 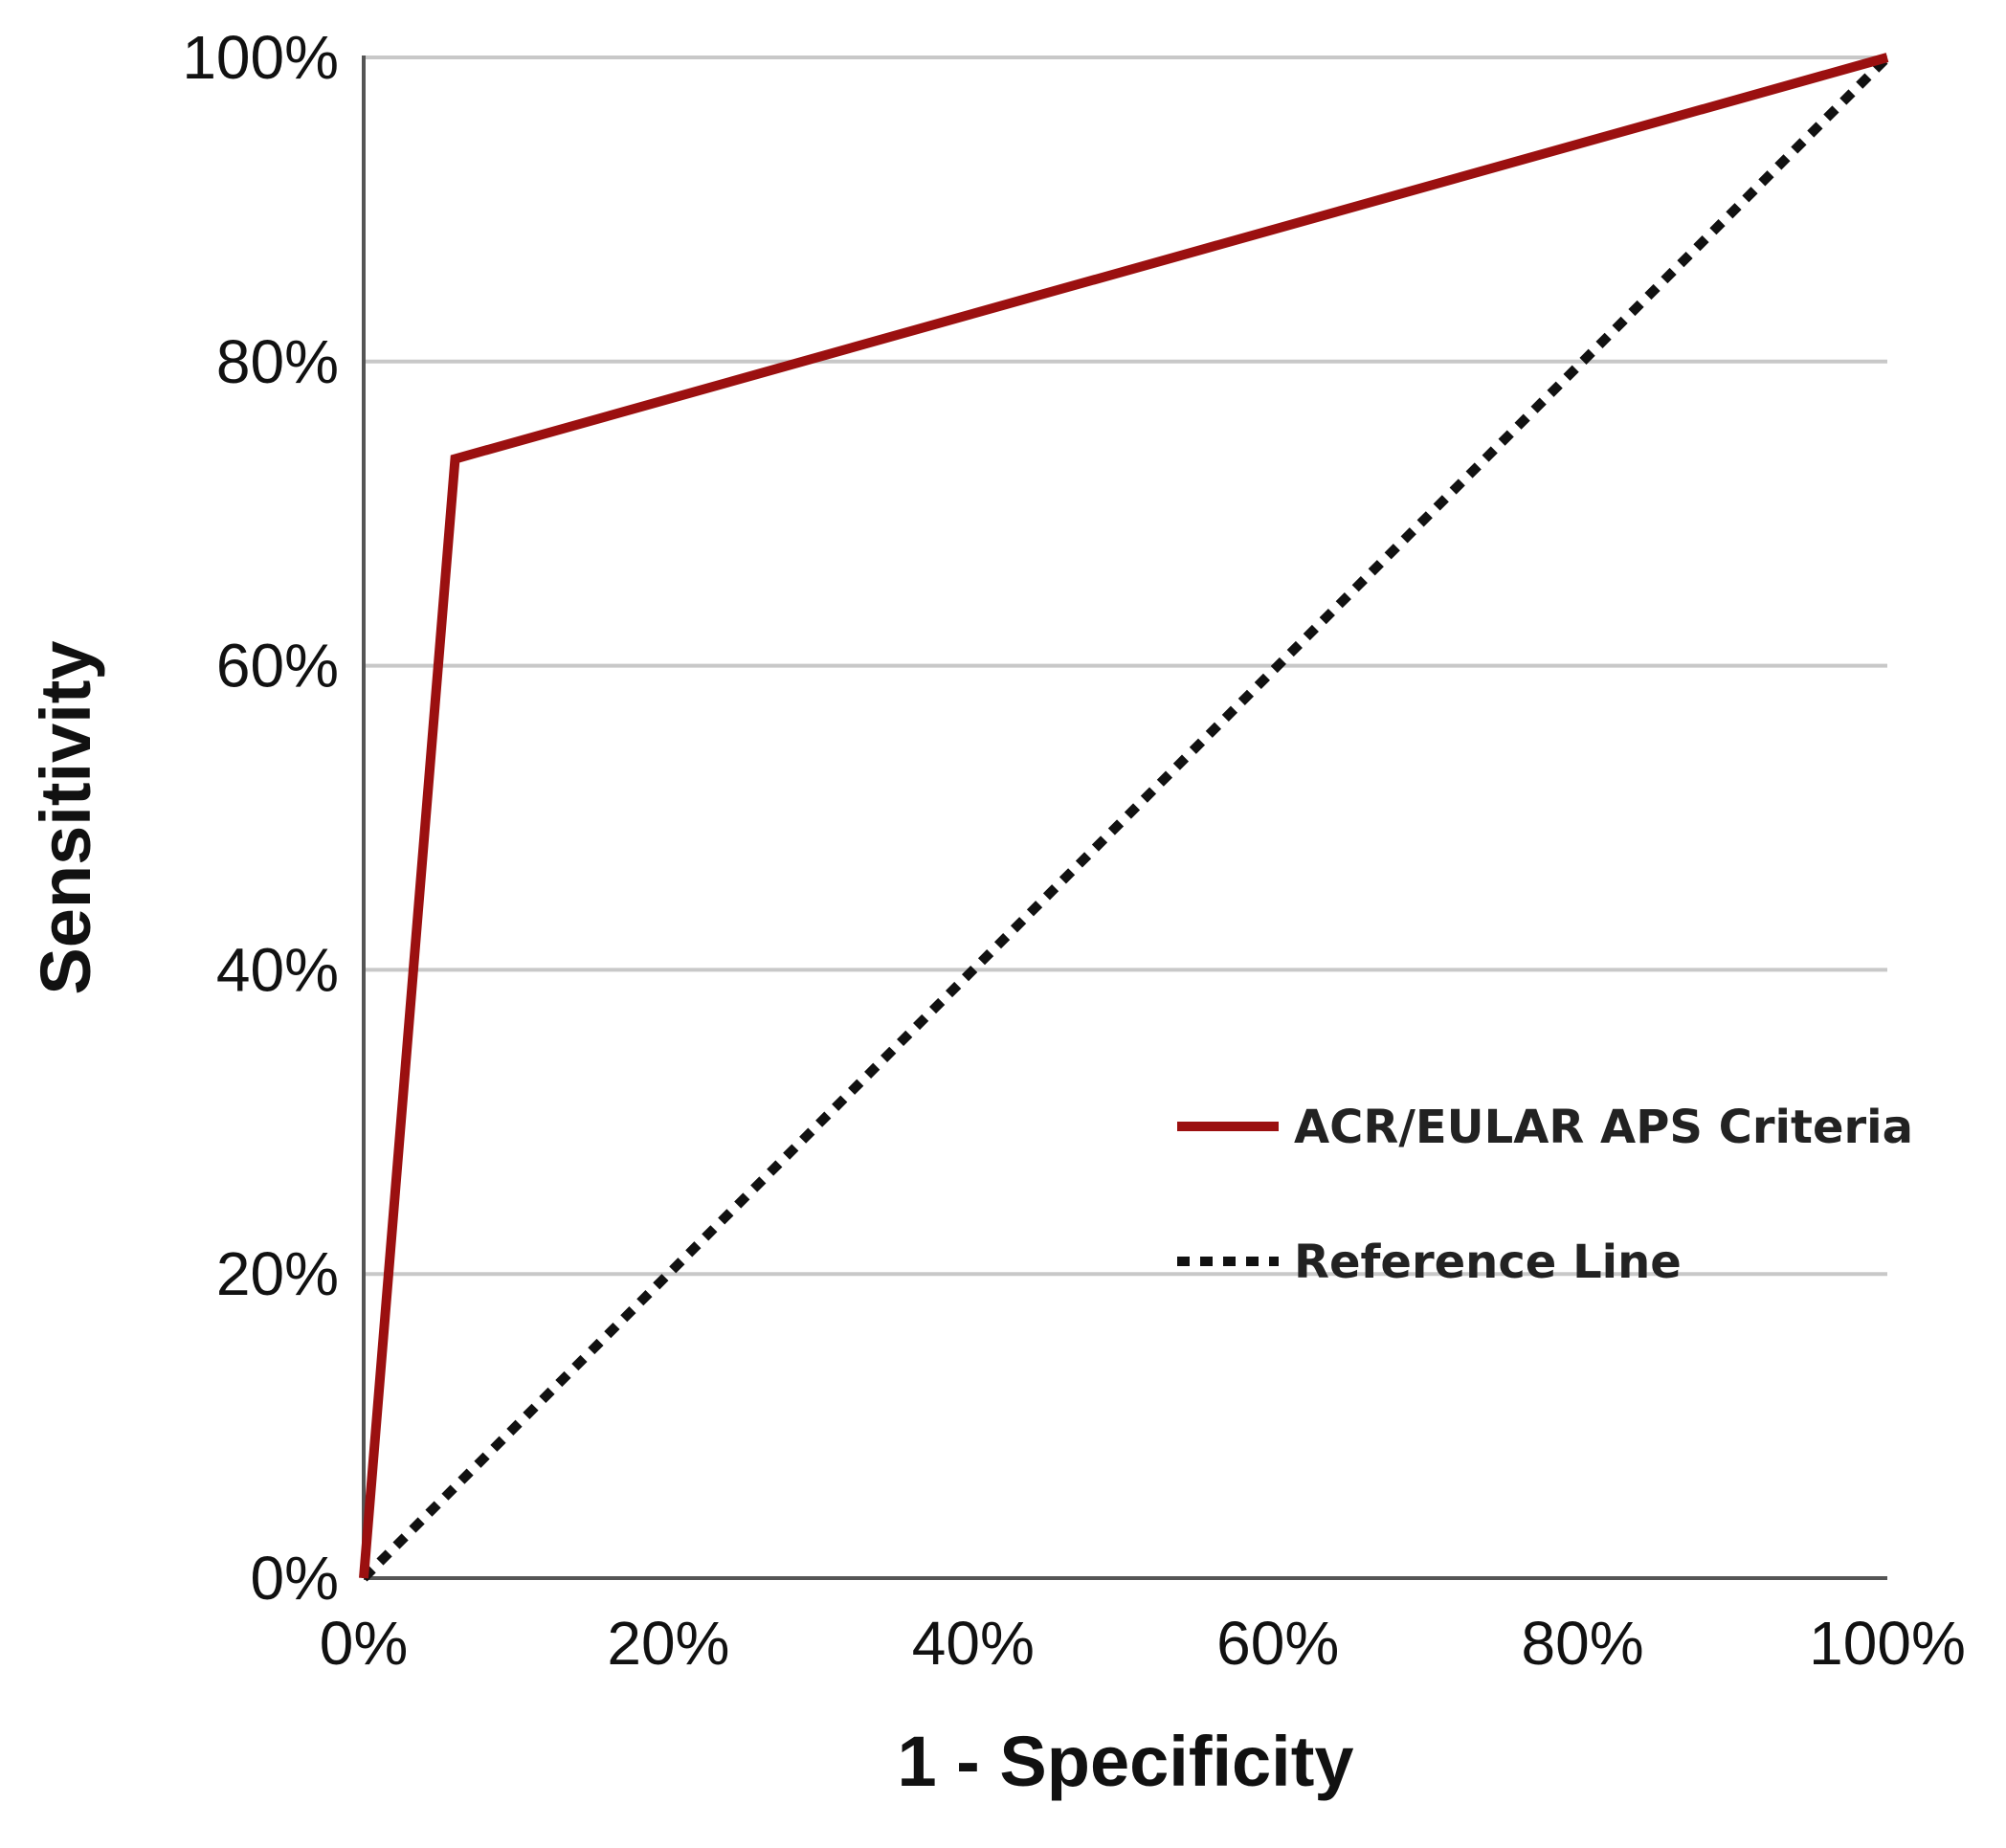 I want to click on x-tick-labels: 0% 20% 40% 60% 80% 100%, so click(x=1143, y=1644).